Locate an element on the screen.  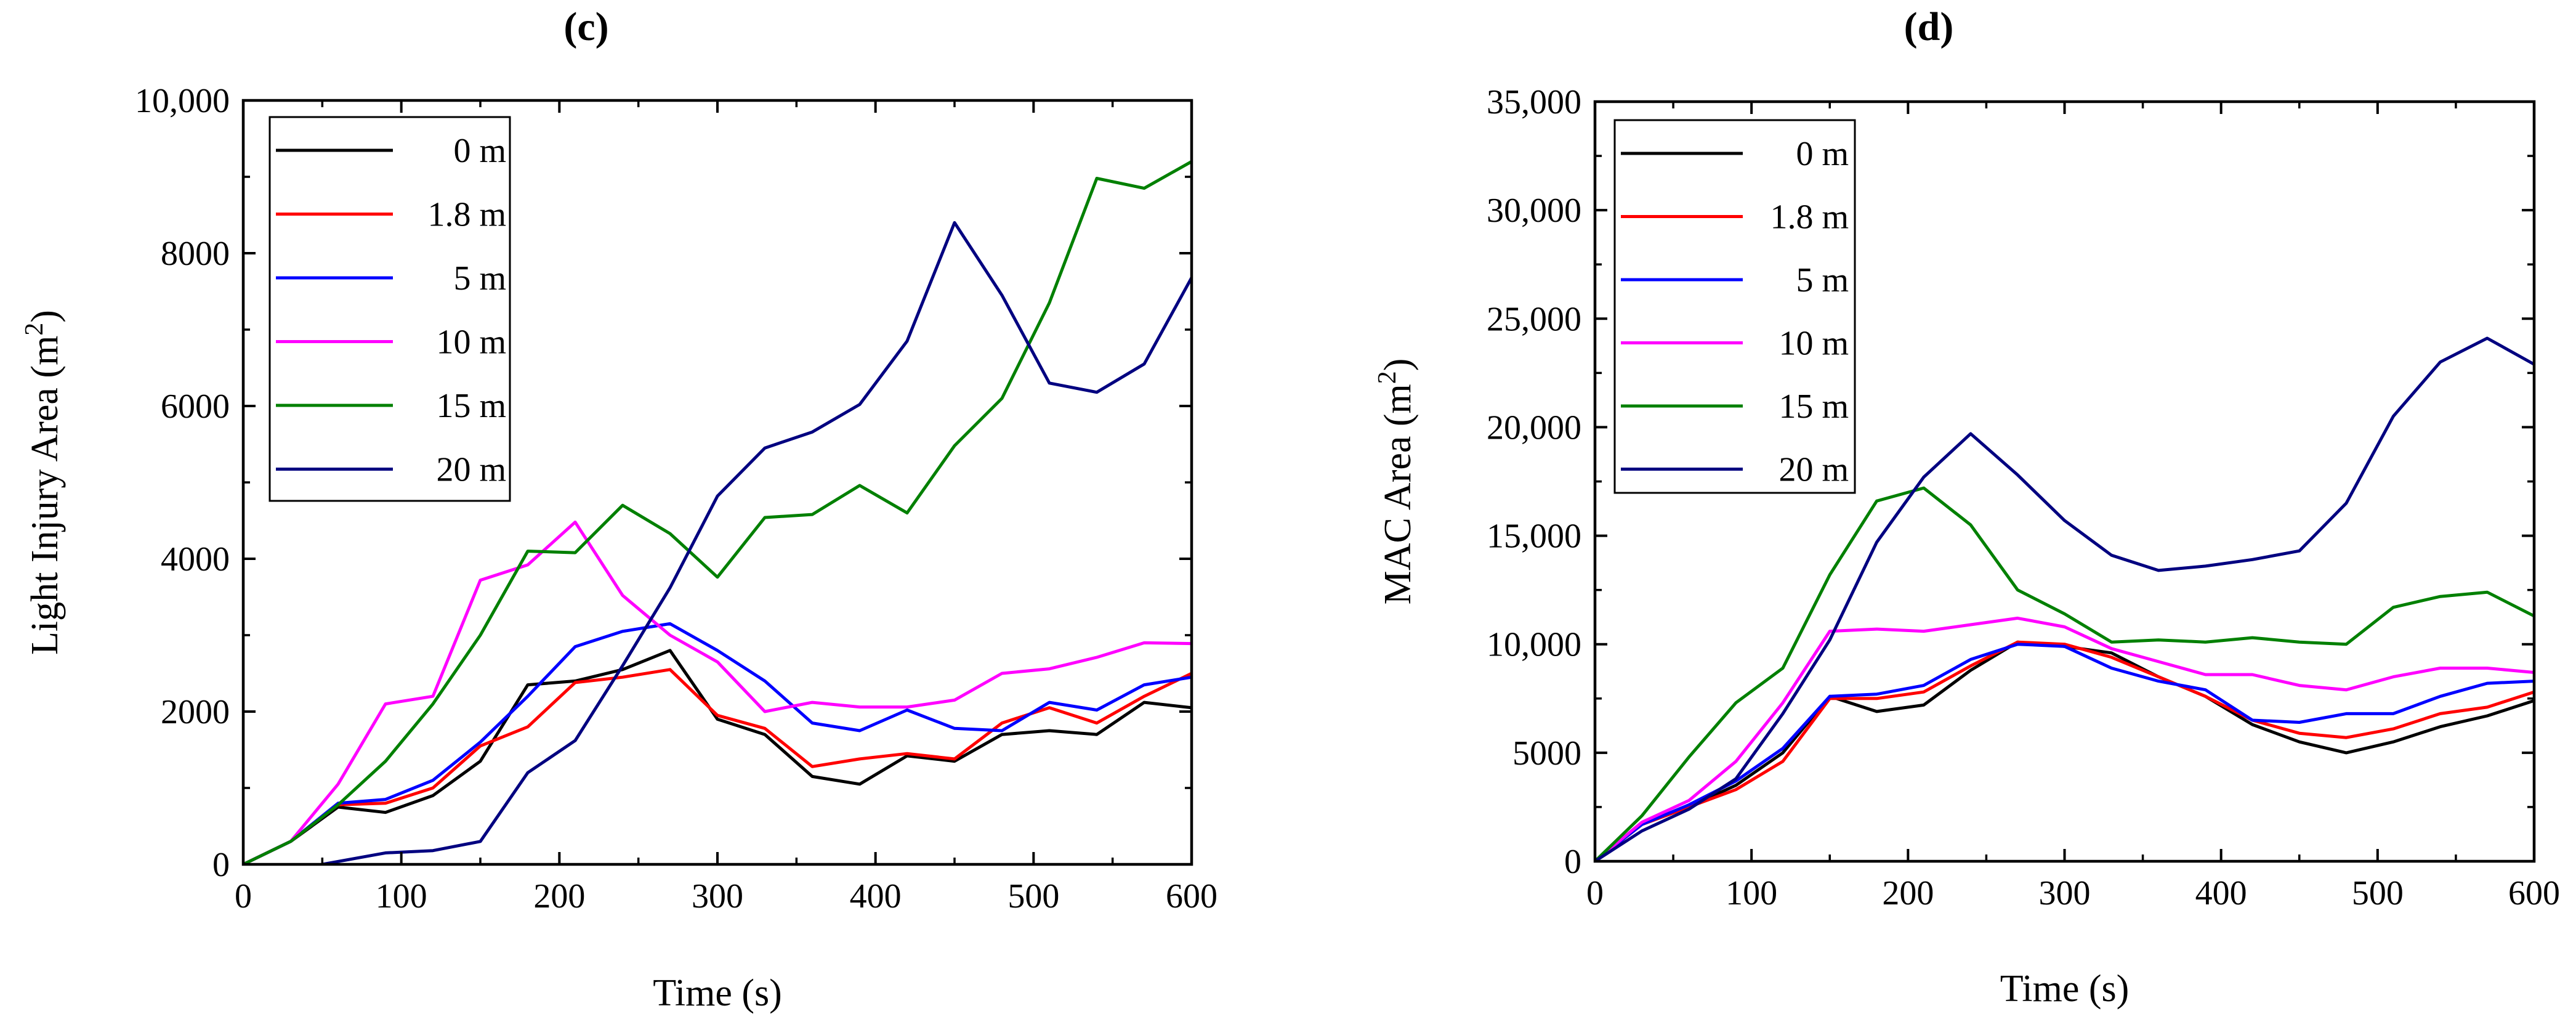
panel-c-series-line-5-m is located at coordinates (717, 743).